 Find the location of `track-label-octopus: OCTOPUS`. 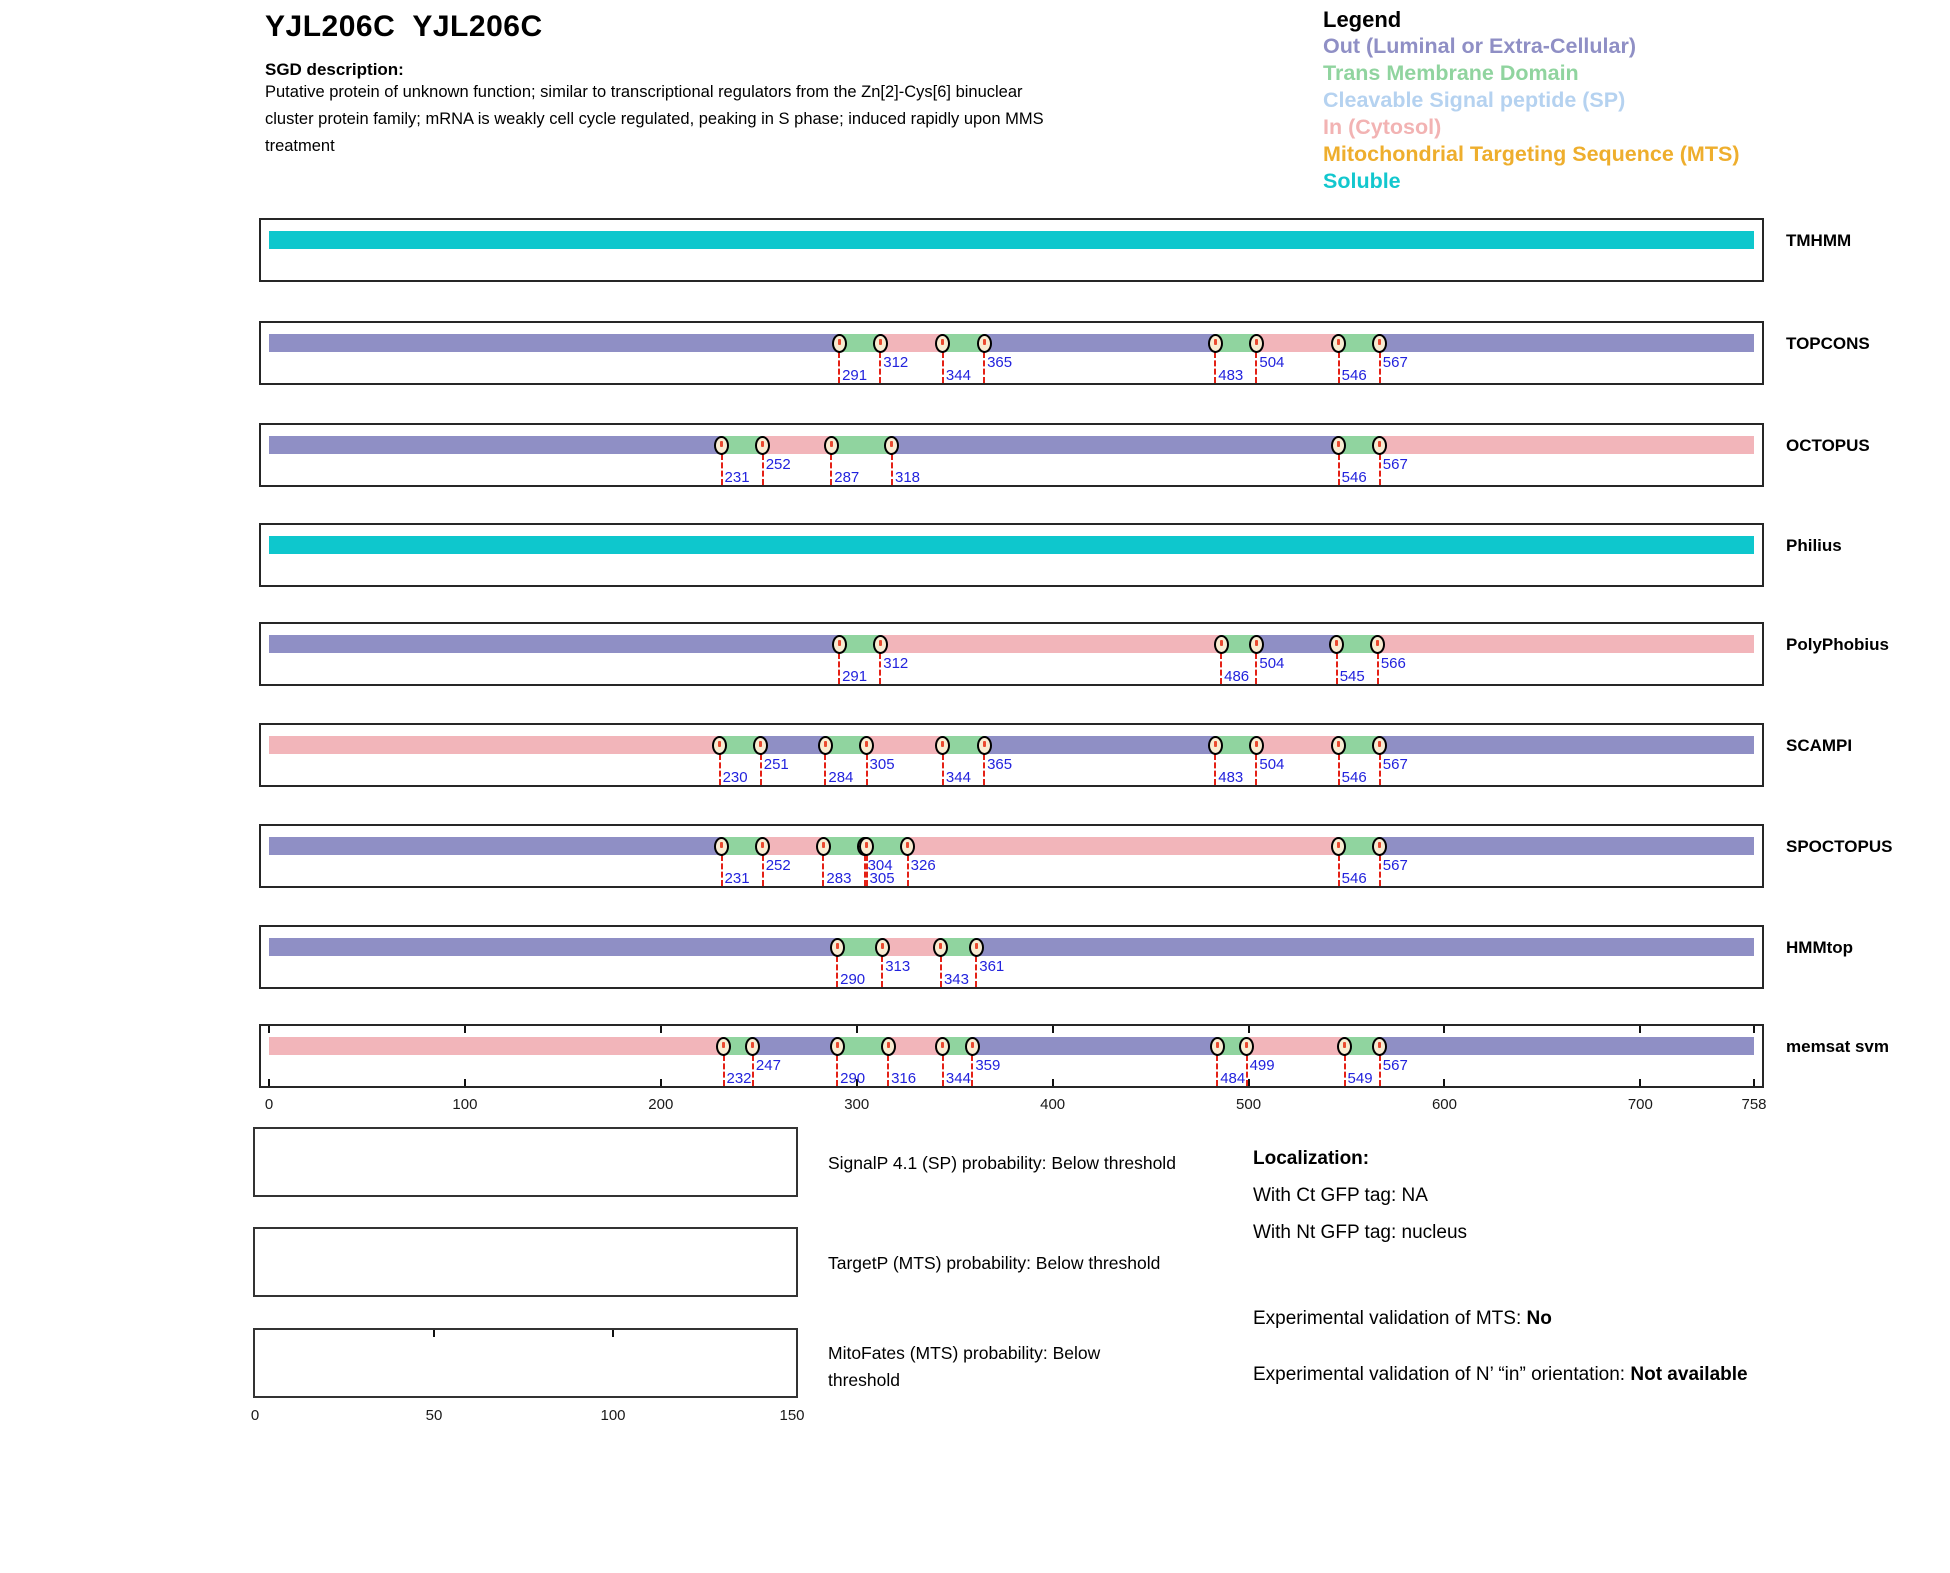

track-label-octopus: OCTOPUS is located at coordinates (1828, 445).